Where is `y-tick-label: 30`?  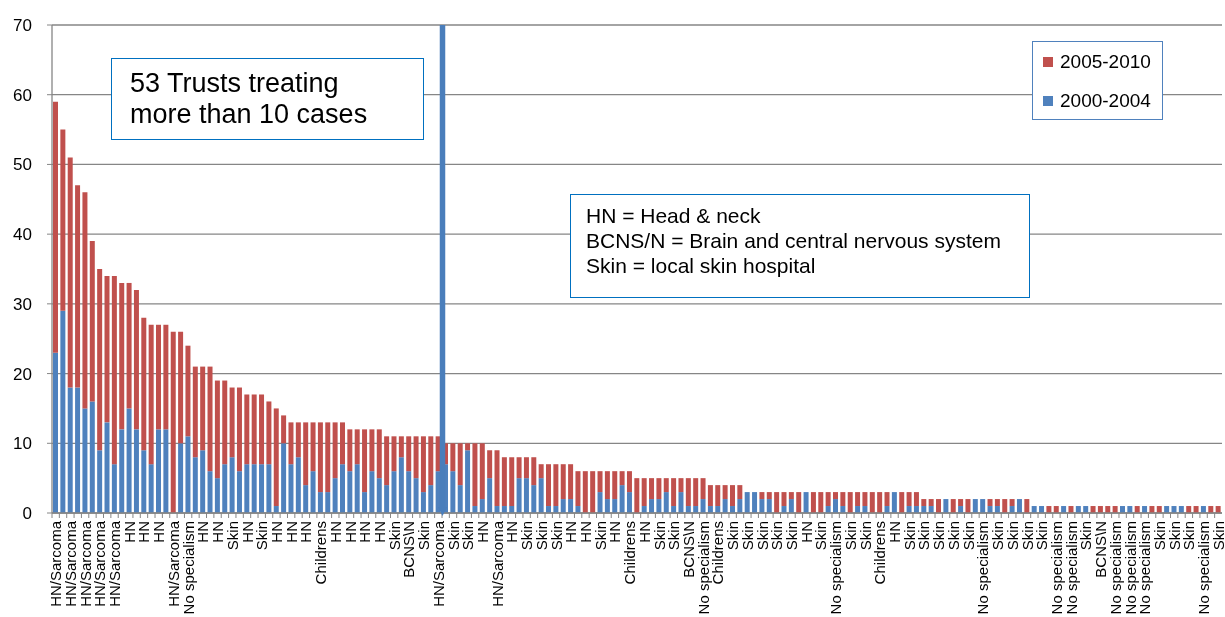
y-tick-label: 30 is located at coordinates (22, 304).